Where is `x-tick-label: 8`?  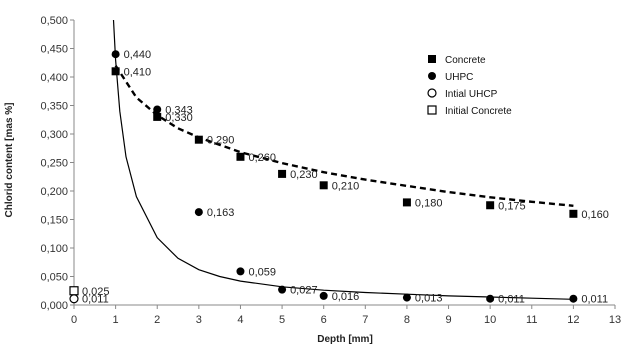
x-tick-label: 8 is located at coordinates (407, 320).